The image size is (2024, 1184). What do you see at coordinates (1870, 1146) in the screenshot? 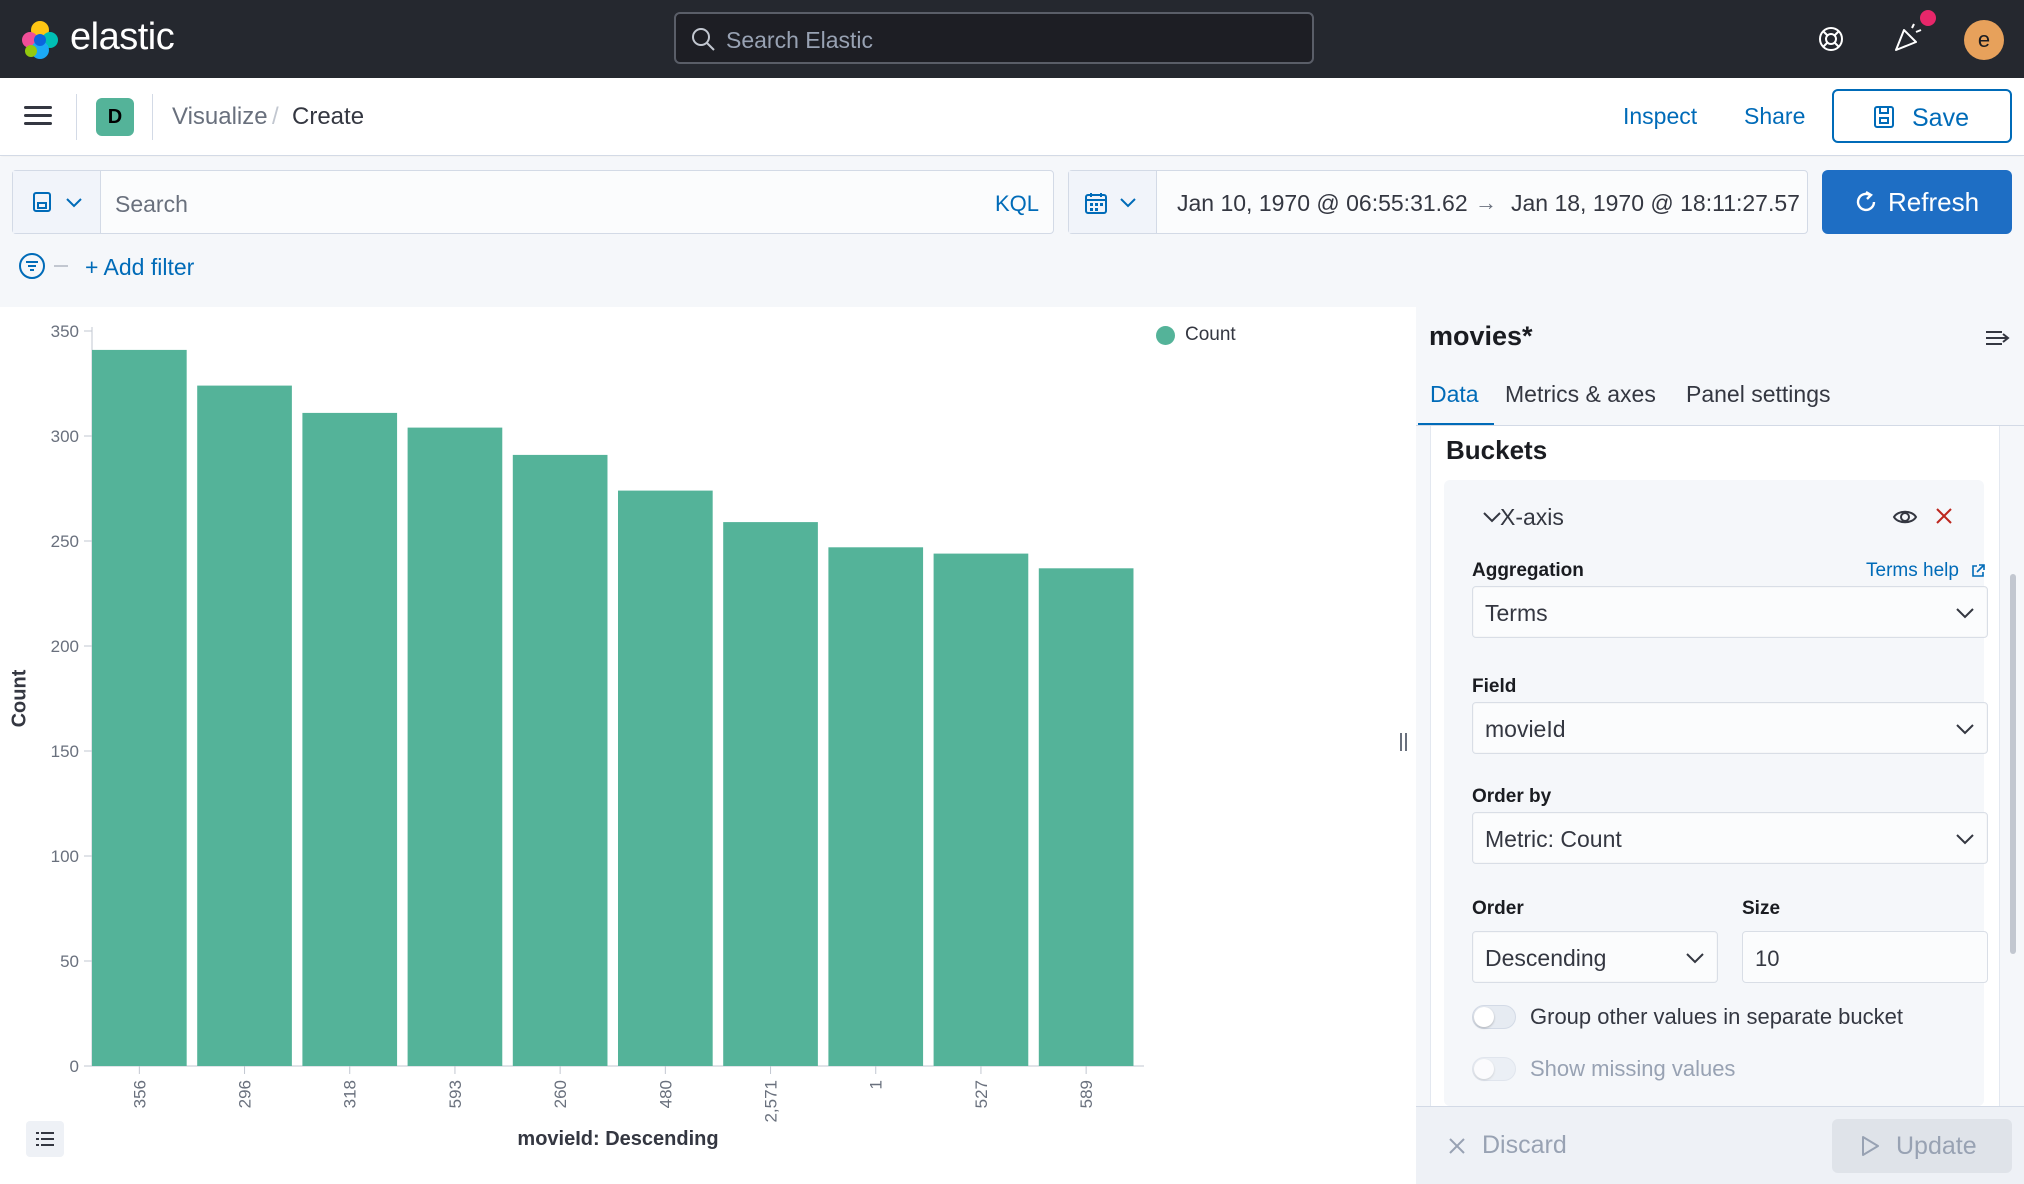
I see `play-icon` at bounding box center [1870, 1146].